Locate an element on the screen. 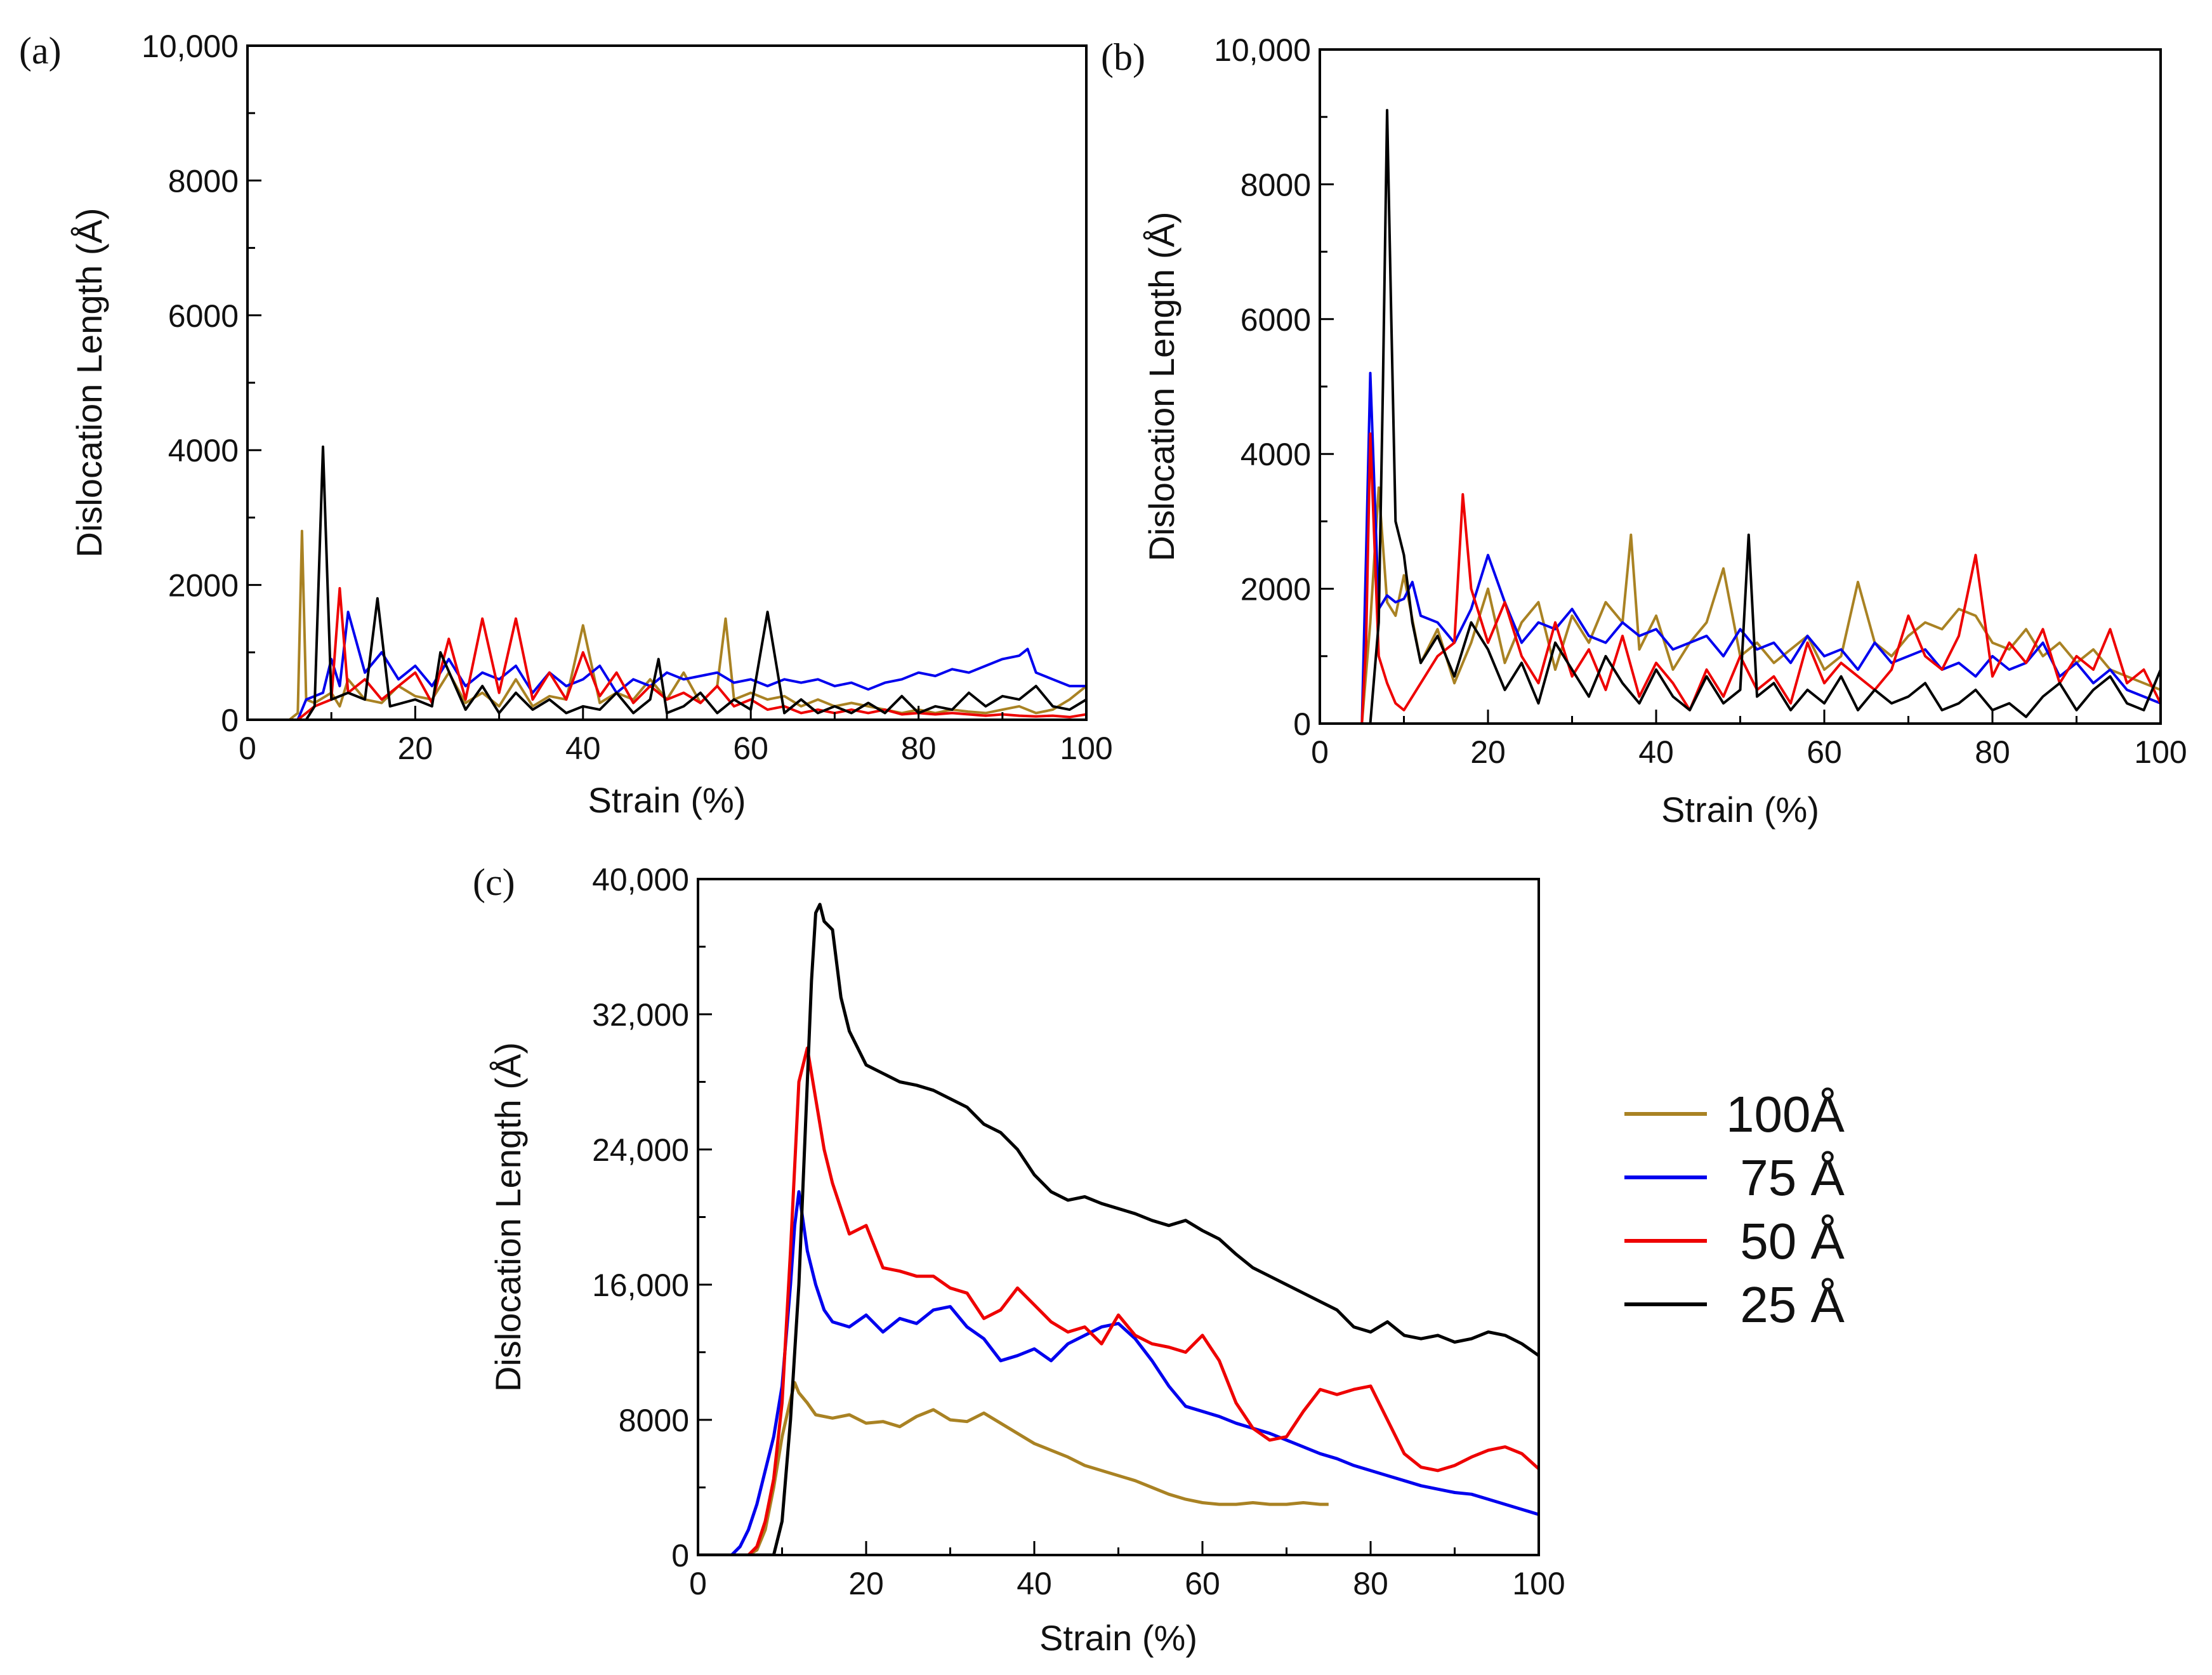 This screenshot has width=2212, height=1675. panel-a-ylabel: Dislocation Length (Å) is located at coordinates (89, 383).